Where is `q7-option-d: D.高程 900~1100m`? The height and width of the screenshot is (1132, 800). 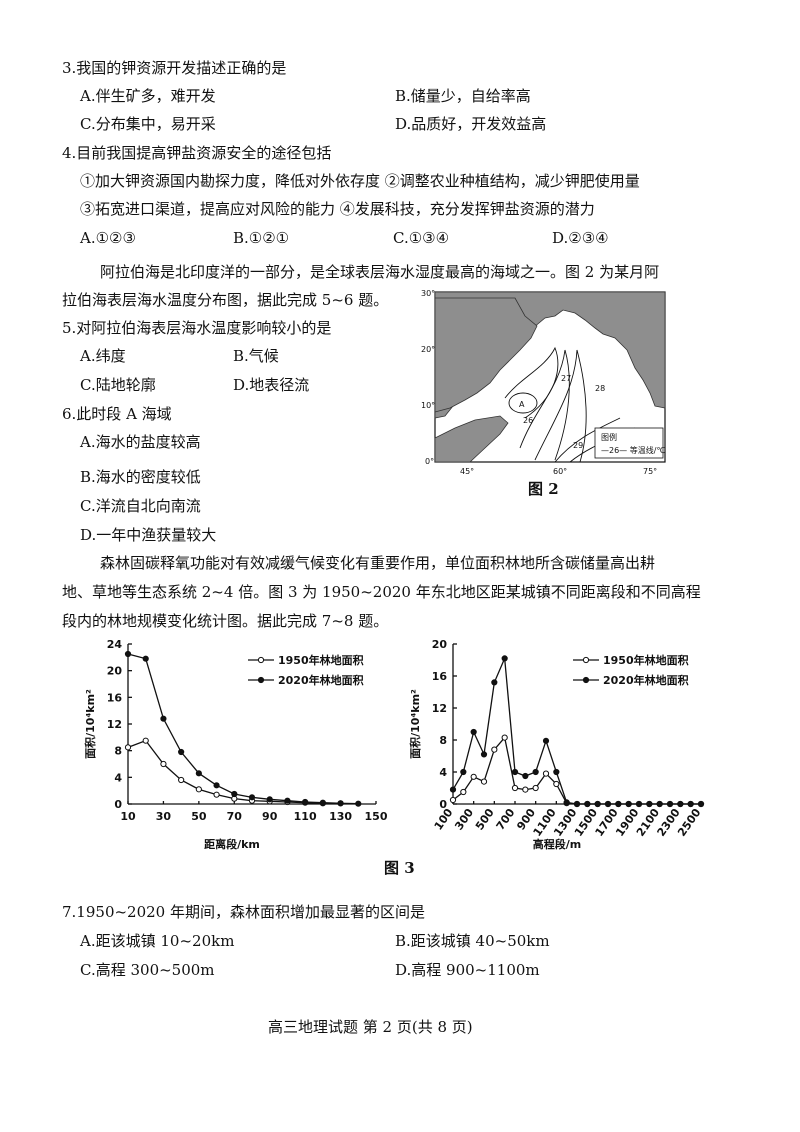 q7-option-d: D.高程 900~1100m is located at coordinates (467, 970).